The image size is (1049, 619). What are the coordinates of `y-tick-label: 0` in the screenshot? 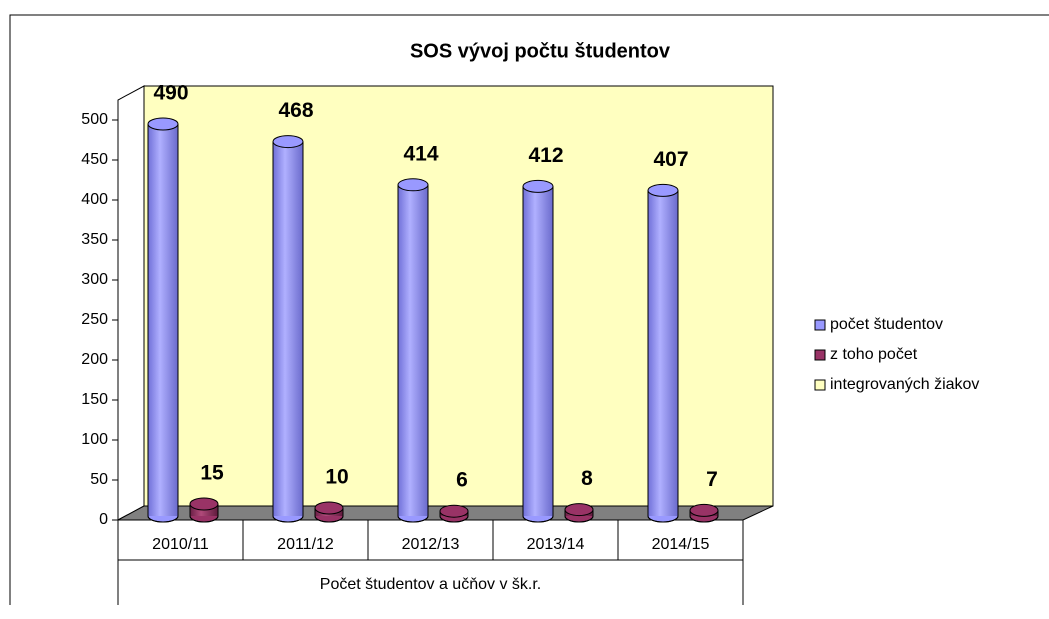 It's located at (103, 519).